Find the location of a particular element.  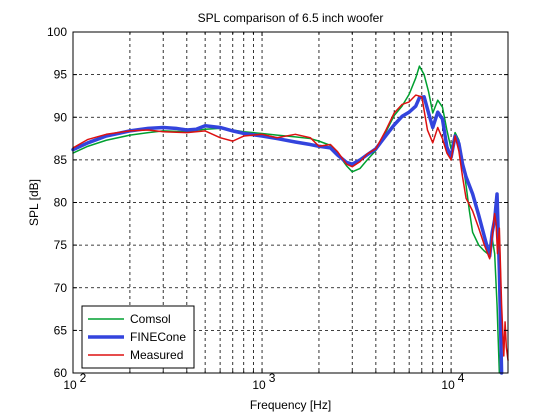

legend-label-finecone: FINECone is located at coordinates (158, 337).